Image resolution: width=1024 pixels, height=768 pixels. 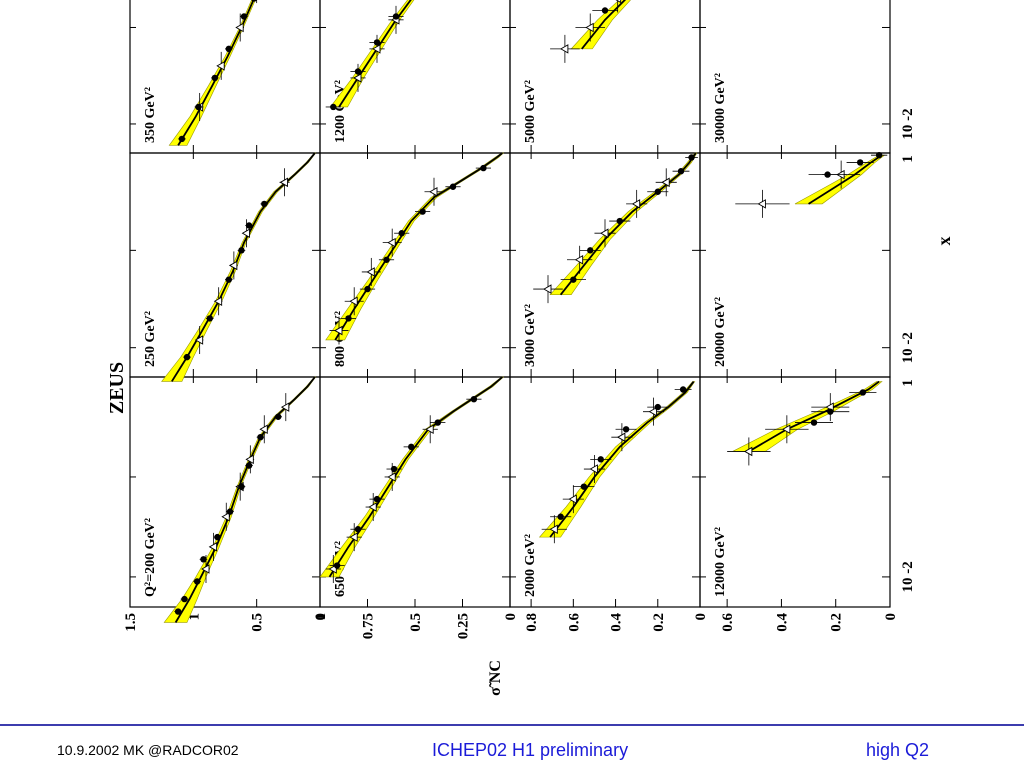 I want to click on panel-q2-label: 3000 GeV², so click(x=530, y=335).